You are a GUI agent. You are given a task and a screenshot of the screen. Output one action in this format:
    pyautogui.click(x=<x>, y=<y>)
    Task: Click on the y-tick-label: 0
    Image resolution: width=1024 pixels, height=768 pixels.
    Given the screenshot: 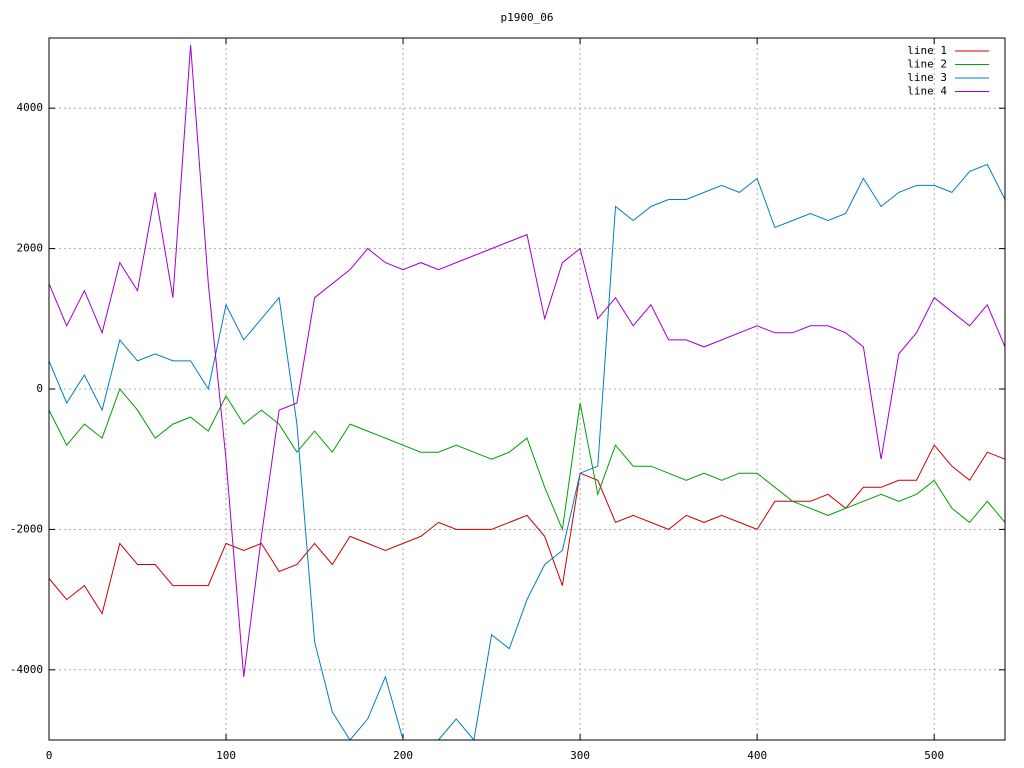 What is the action you would take?
    pyautogui.click(x=39, y=388)
    